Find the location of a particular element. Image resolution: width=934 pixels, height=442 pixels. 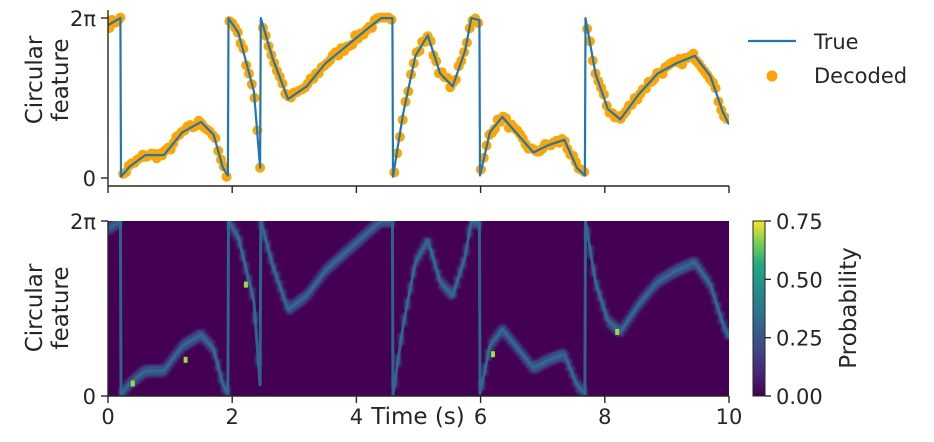

bottom-ylabel-line2: feature is located at coordinates (61, 307).